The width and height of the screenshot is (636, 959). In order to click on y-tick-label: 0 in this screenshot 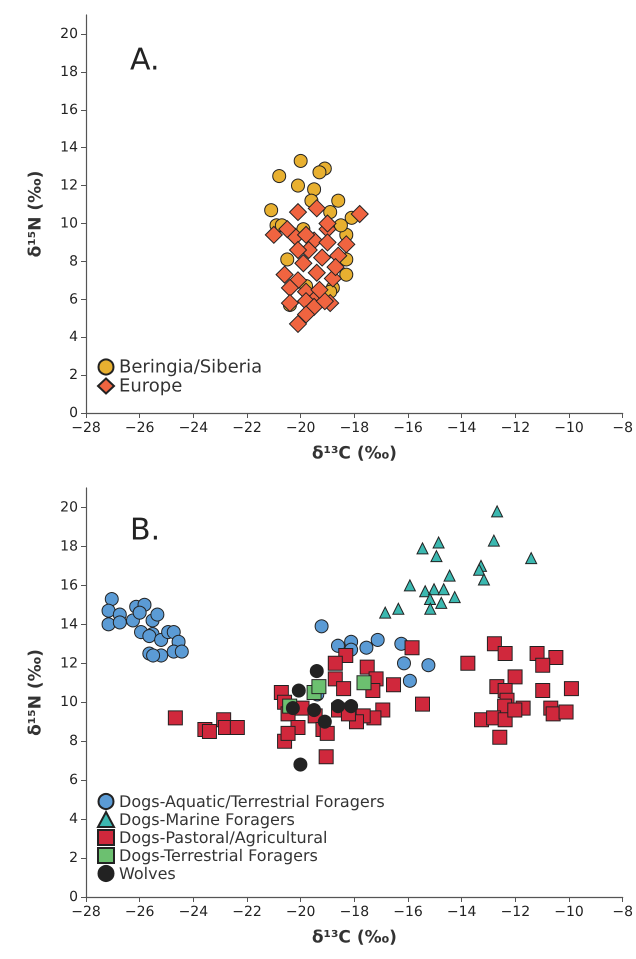, I will do `click(73, 413)`.